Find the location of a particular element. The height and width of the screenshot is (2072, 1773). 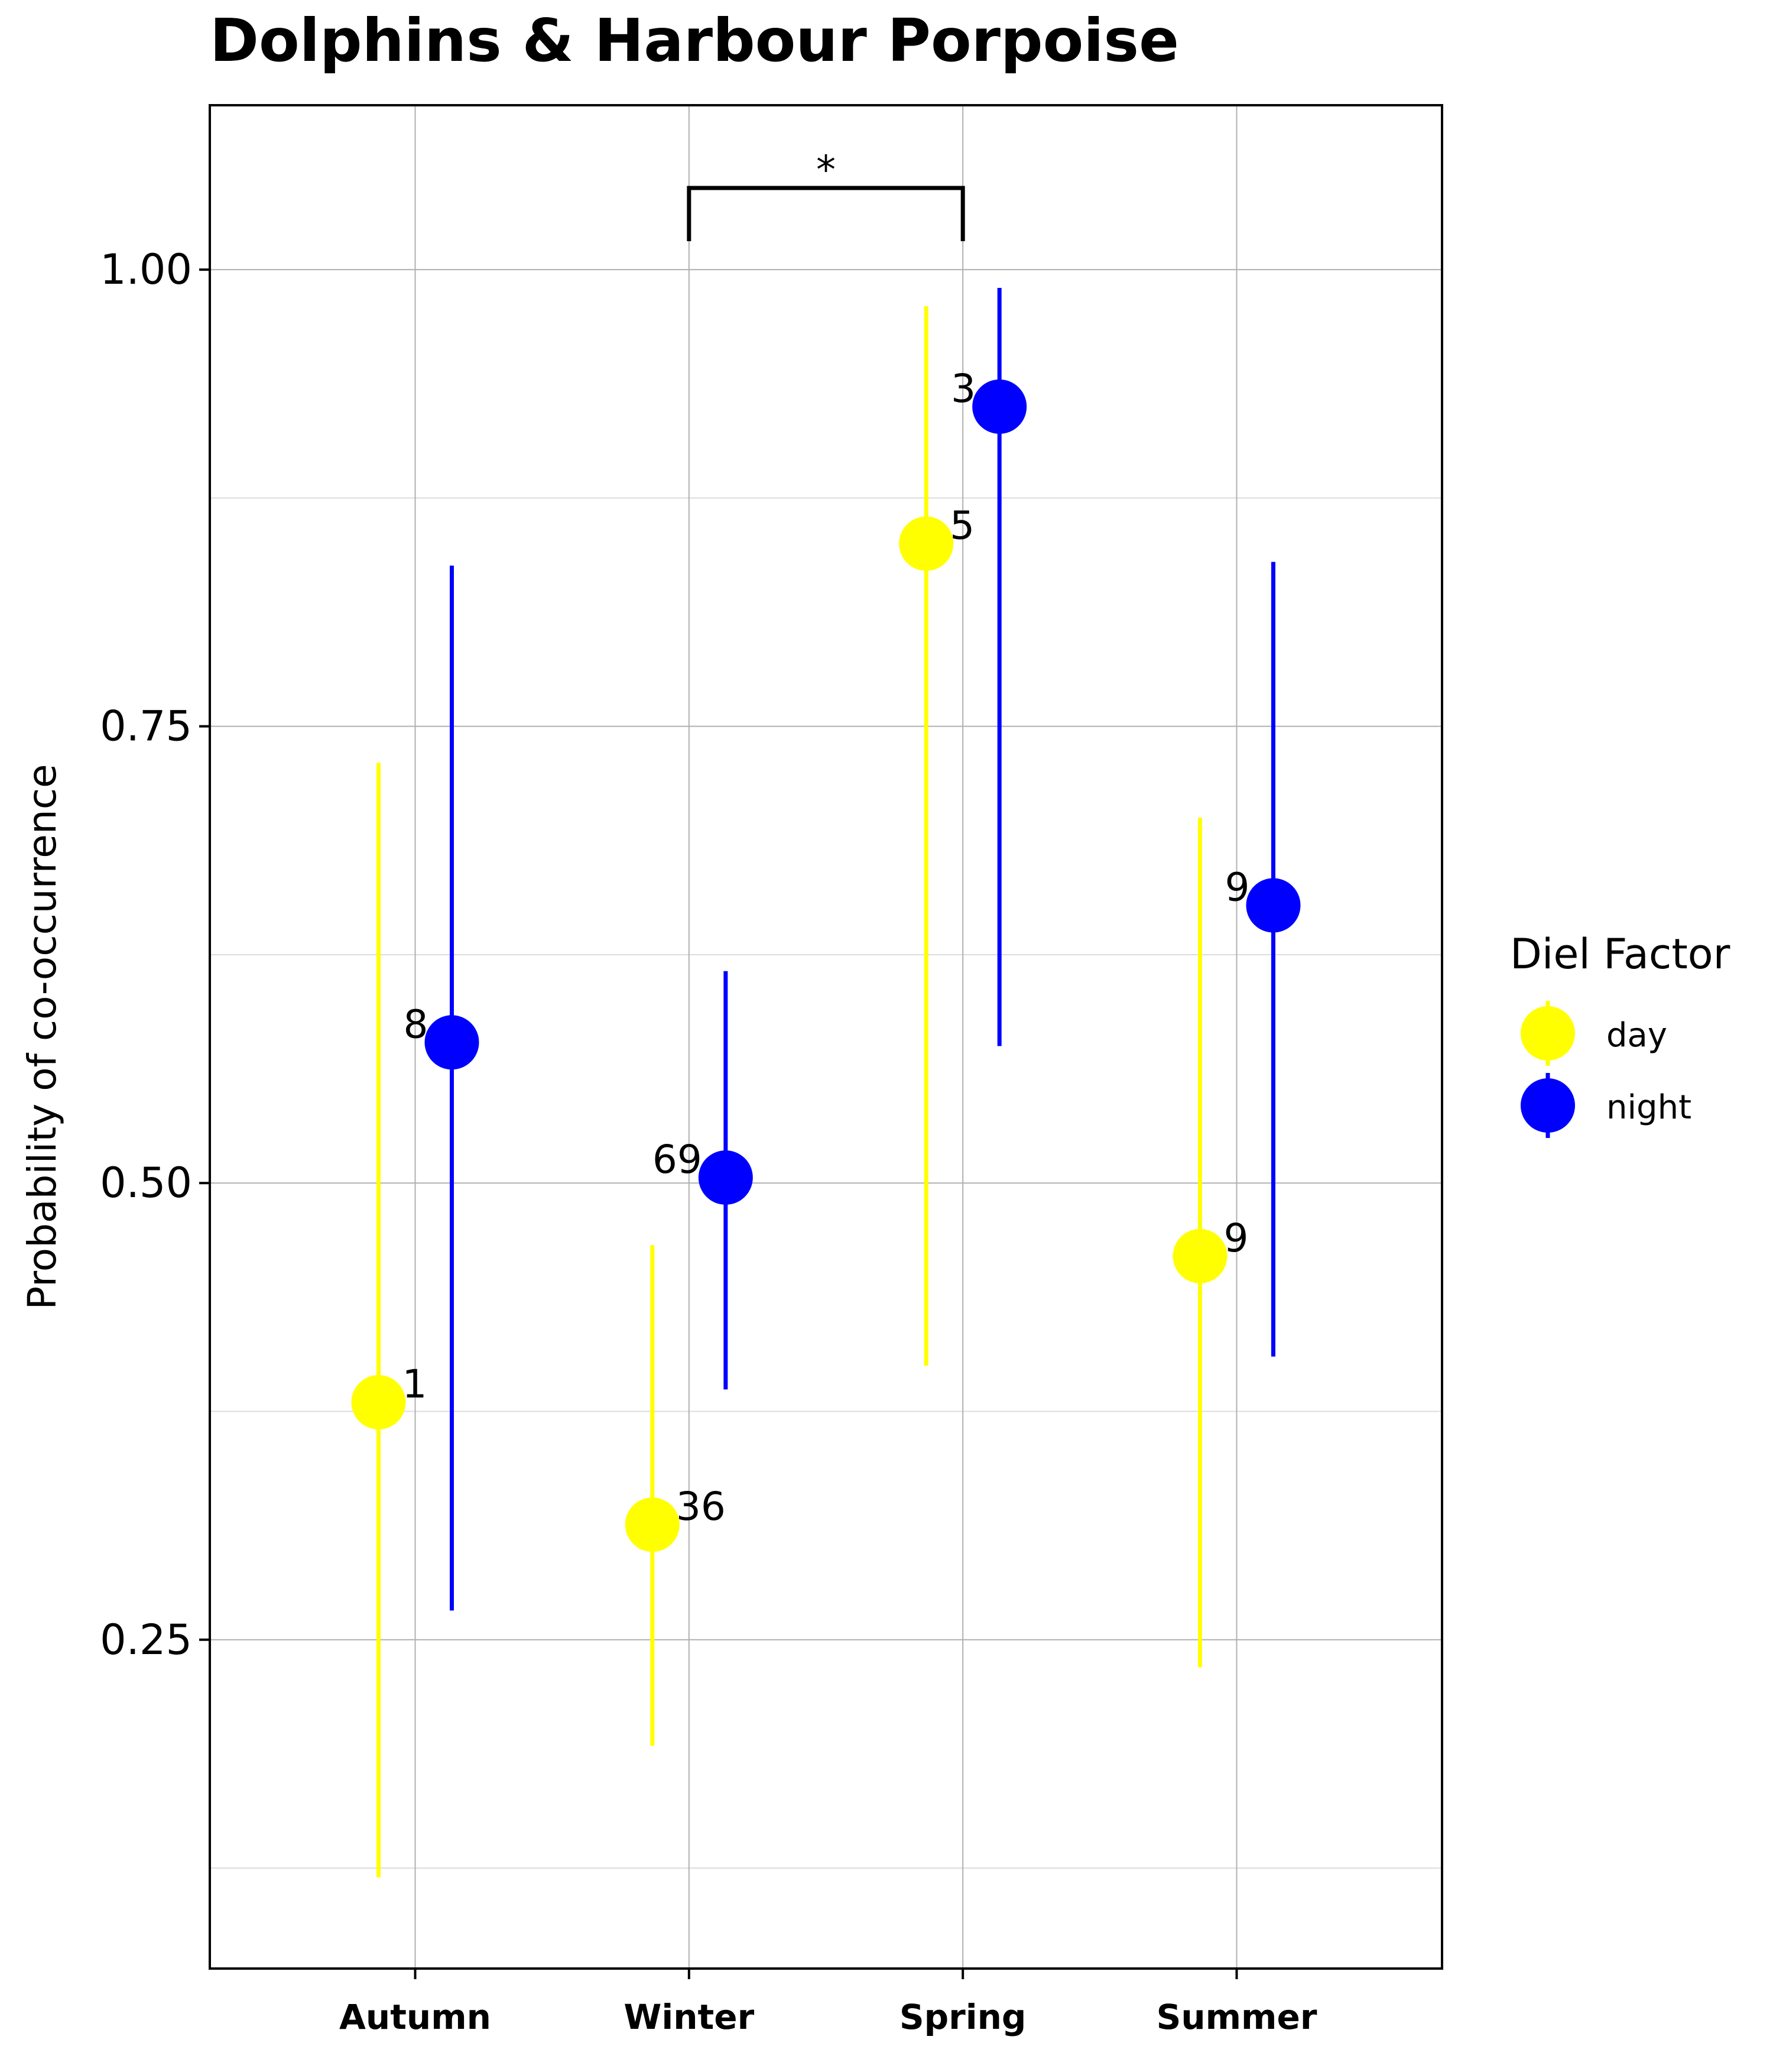

y-axis-label: Probability of co-occurrence is located at coordinates (42, 1036).